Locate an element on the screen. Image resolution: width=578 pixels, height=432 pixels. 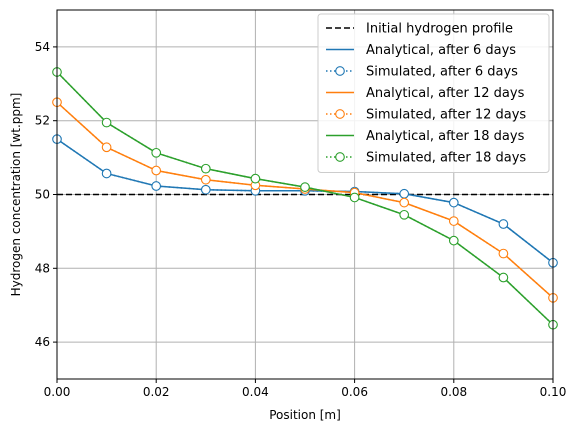
y-tick-label: 50 is located at coordinates (42, 195).